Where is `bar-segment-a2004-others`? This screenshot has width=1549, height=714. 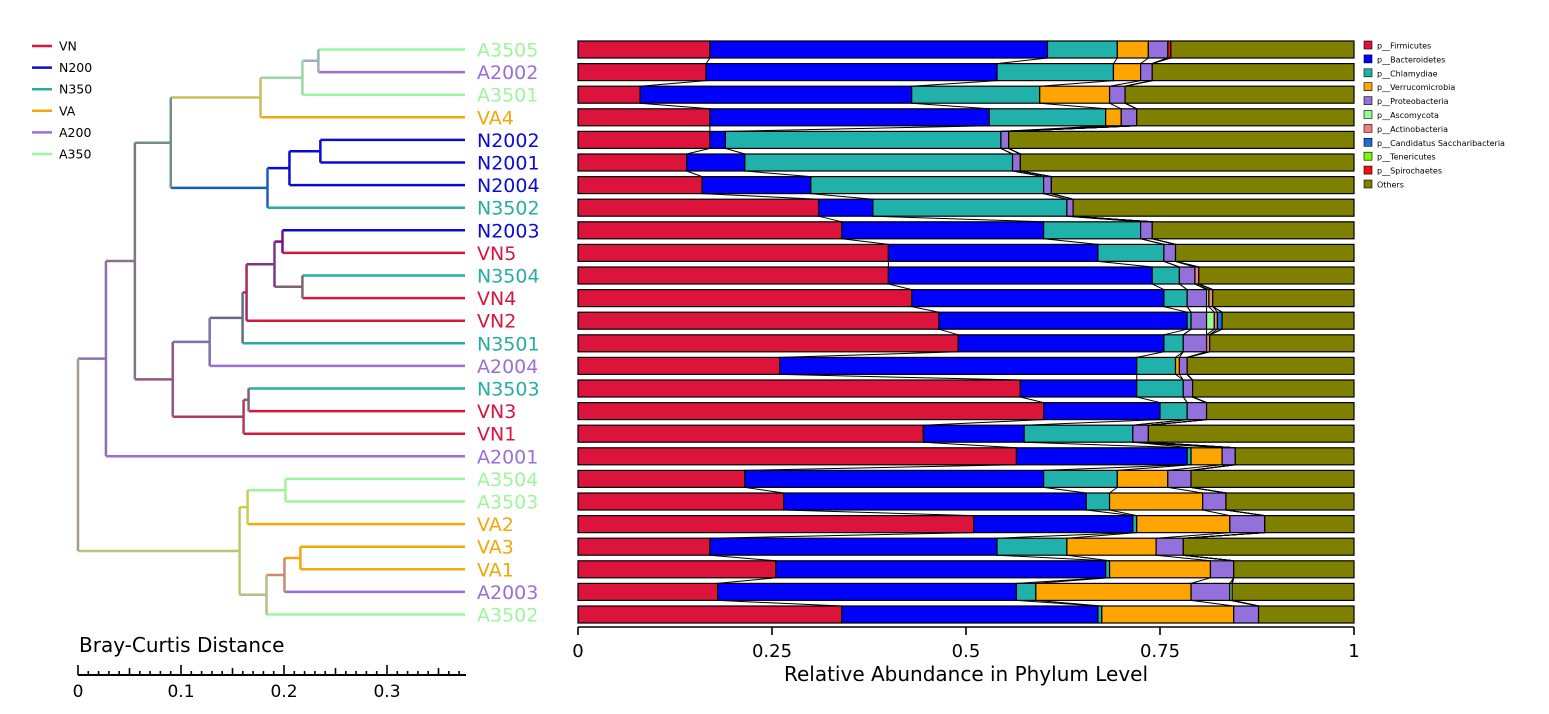
bar-segment-a2004-others is located at coordinates (1270, 365).